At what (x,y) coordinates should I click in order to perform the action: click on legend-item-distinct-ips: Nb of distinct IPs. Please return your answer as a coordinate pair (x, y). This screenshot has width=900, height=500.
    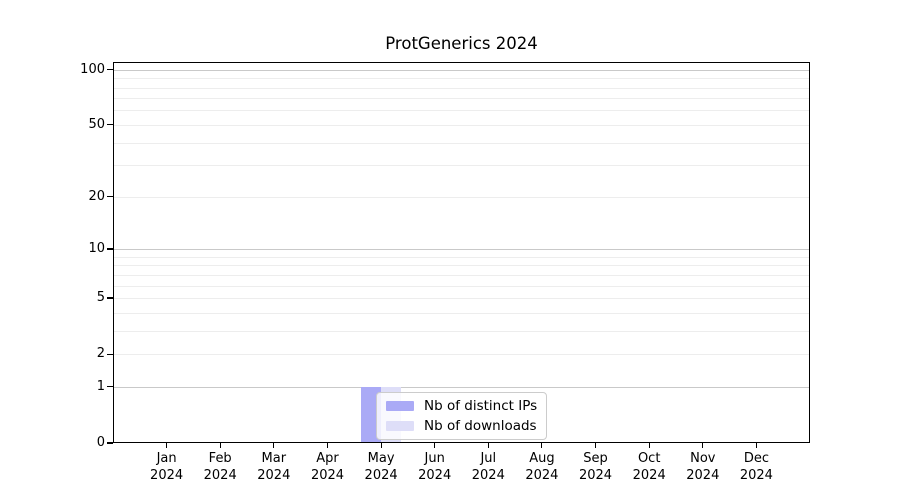
    Looking at the image, I should click on (461, 406).